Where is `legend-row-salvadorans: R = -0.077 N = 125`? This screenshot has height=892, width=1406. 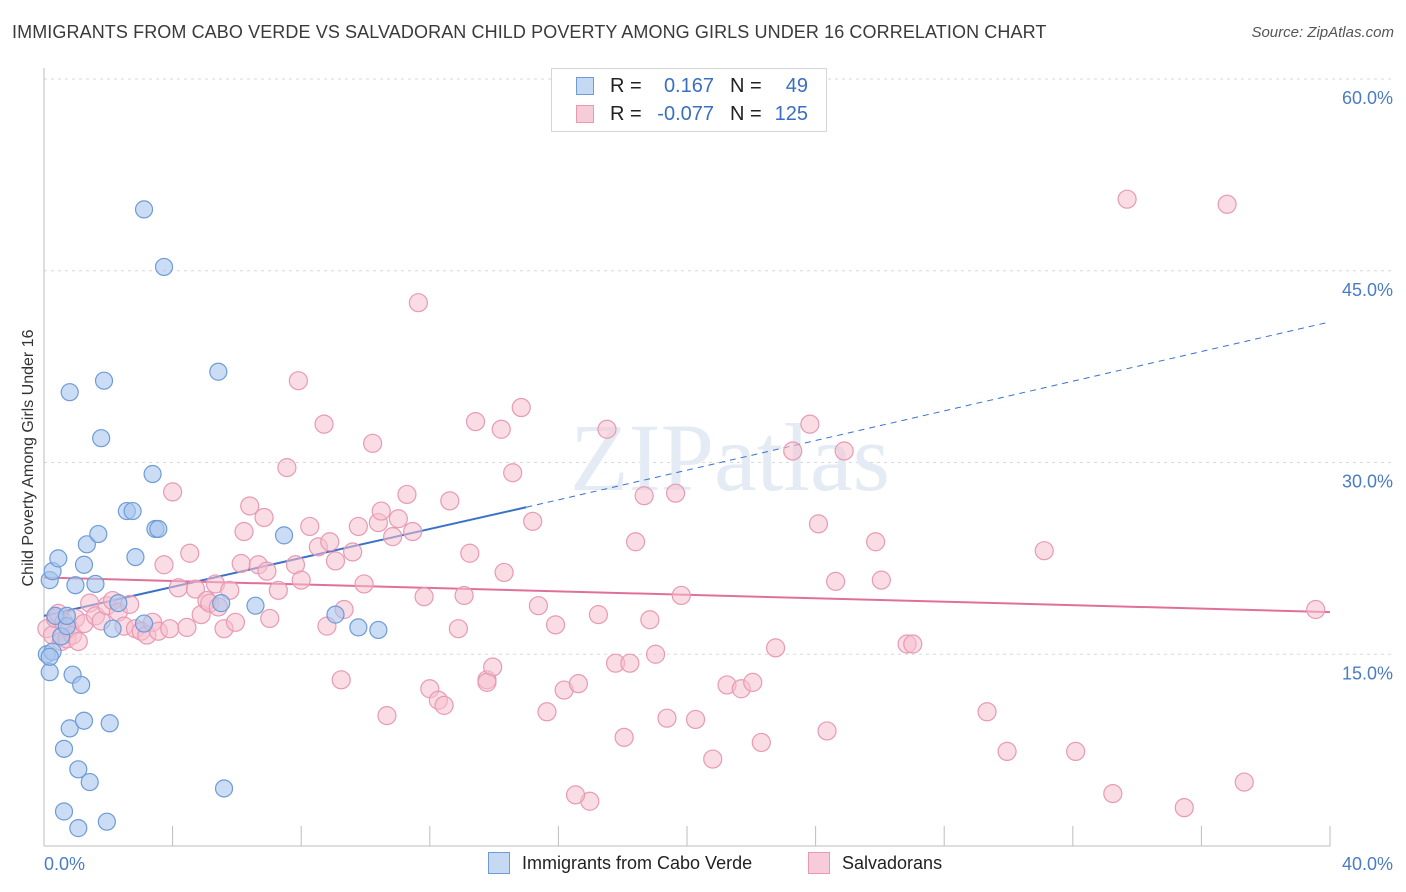
legend-row-salvadorans: R = -0.077 N = 125 is located at coordinates (692, 114).